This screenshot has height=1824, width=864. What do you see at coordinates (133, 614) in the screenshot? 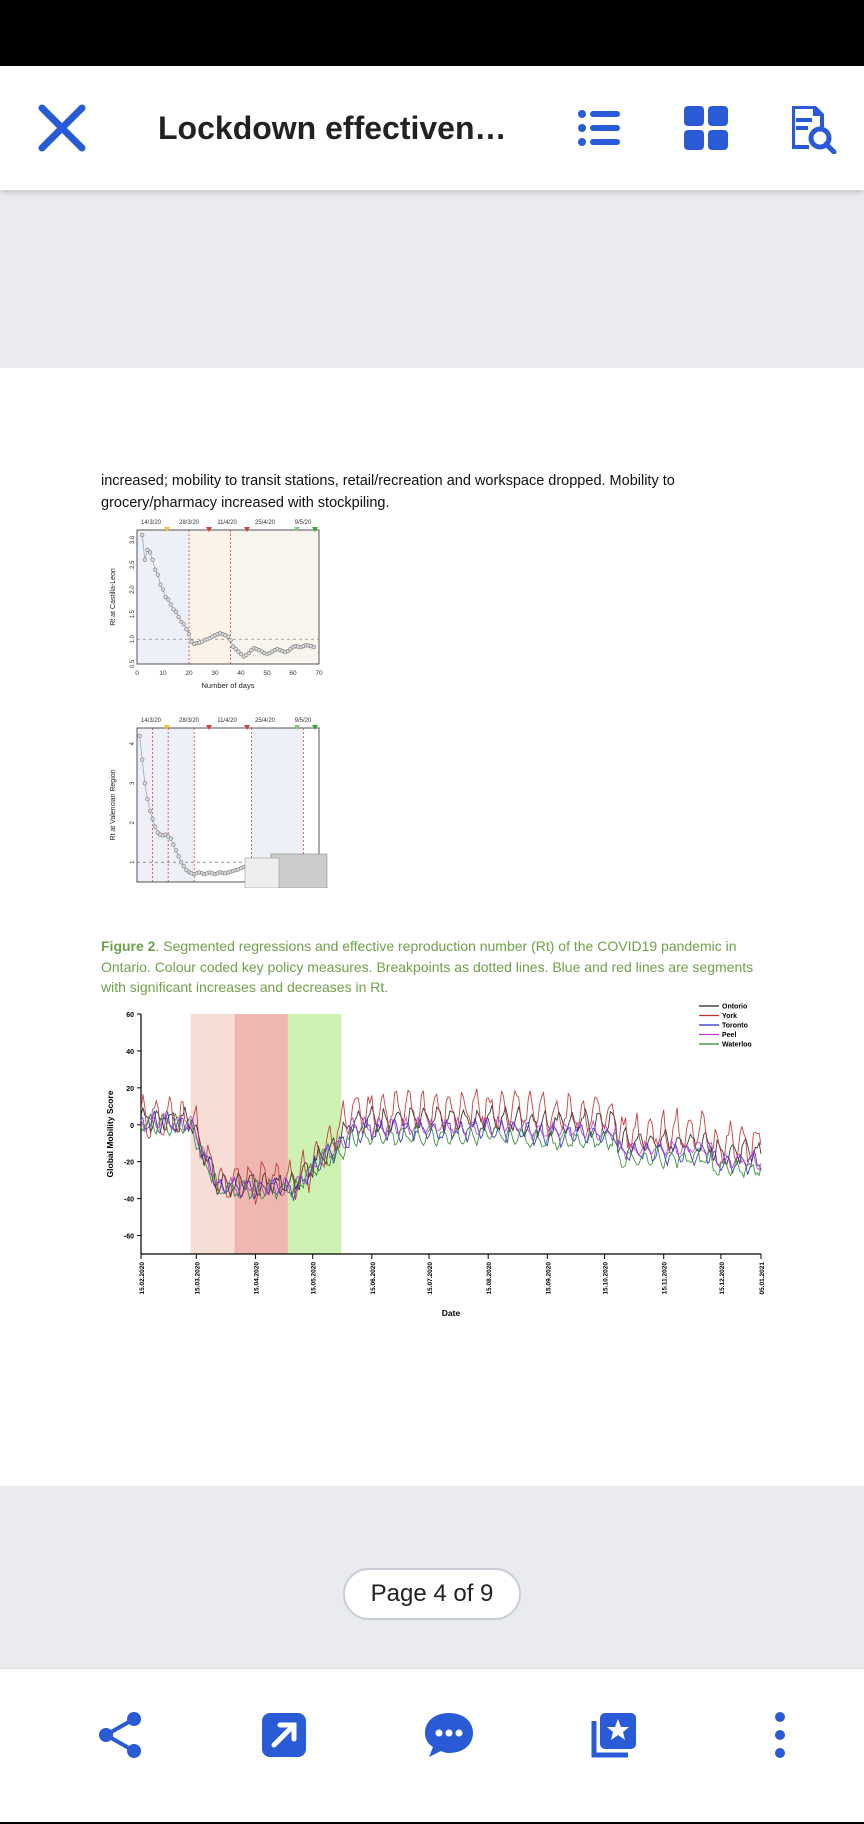
I see `y-tick-label: 1.5` at bounding box center [133, 614].